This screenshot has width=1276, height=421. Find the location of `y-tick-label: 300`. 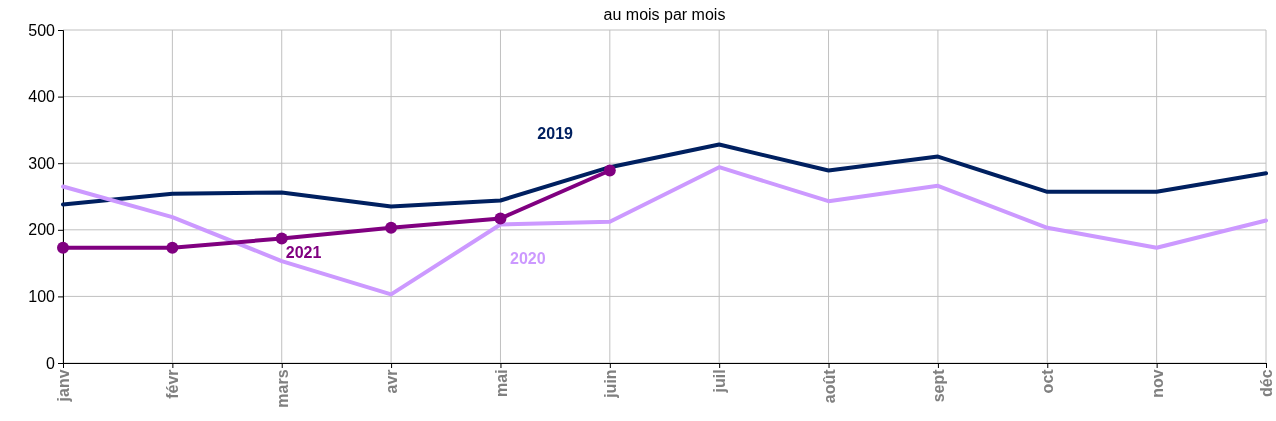

y-tick-label: 300 is located at coordinates (42, 163).